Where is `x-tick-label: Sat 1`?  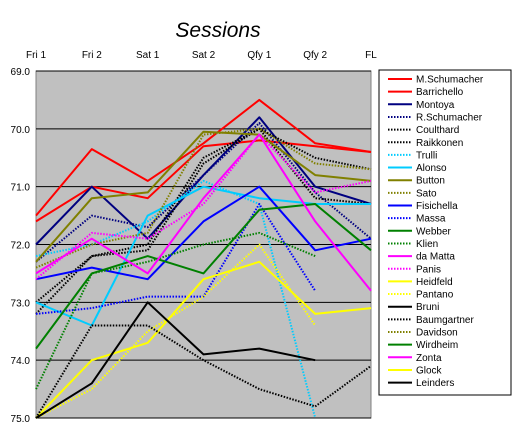
x-tick-label: Sat 1 is located at coordinates (148, 55).